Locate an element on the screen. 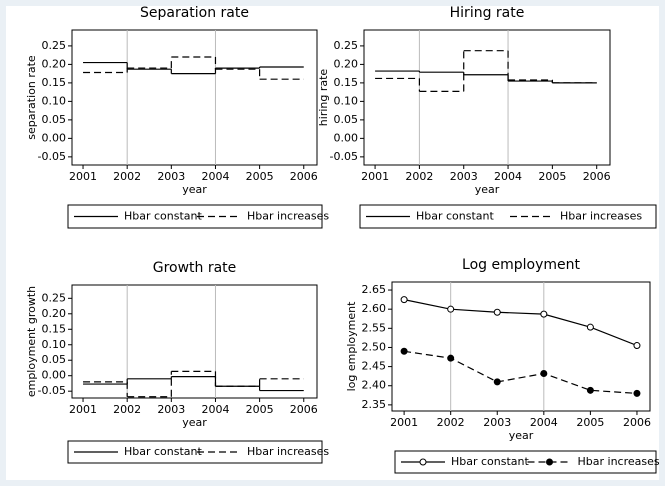  y-axis-label: log employment is located at coordinates (351, 346).